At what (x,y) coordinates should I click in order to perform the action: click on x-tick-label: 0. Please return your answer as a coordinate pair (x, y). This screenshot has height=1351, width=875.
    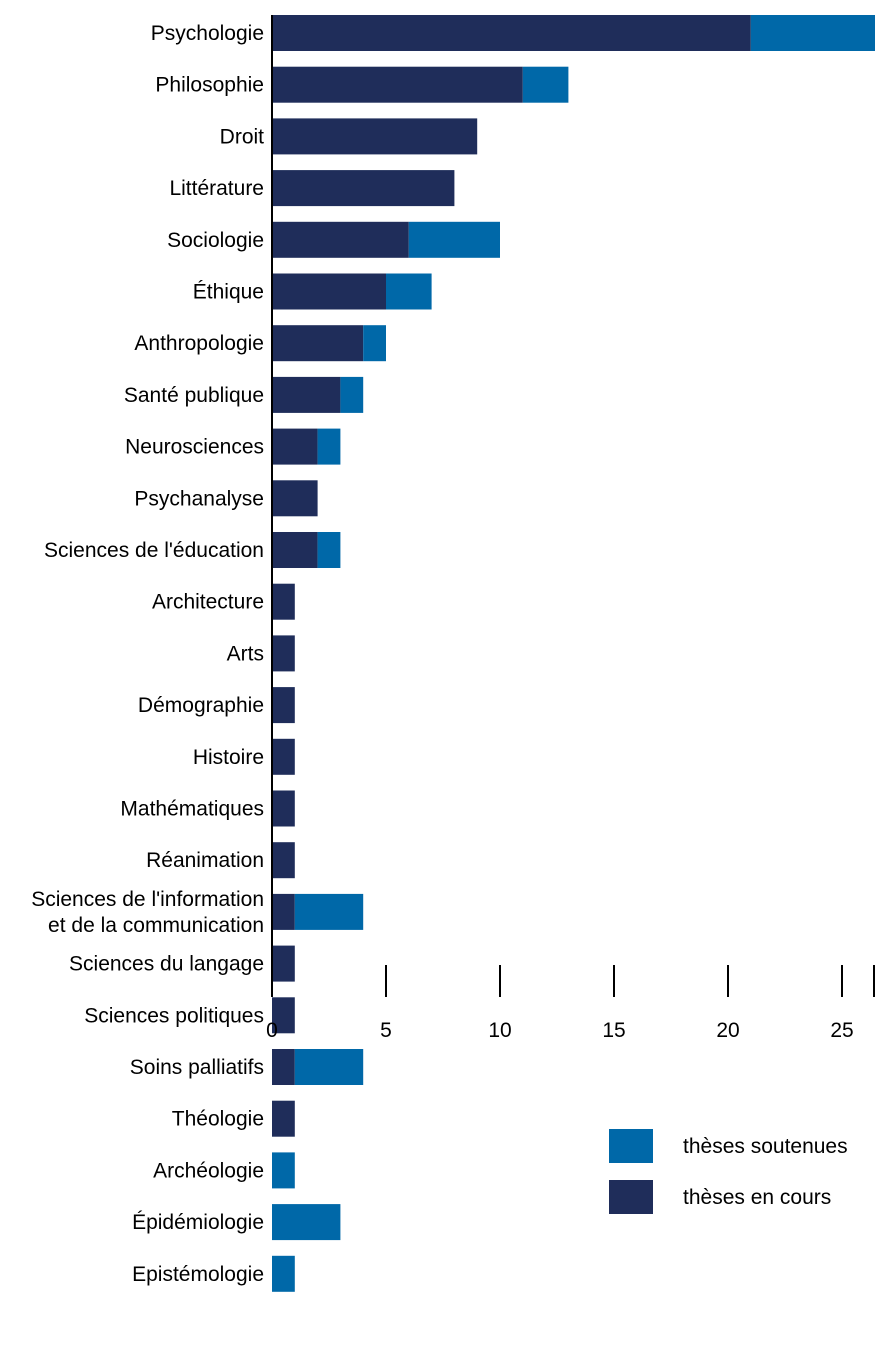
    Looking at the image, I should click on (272, 1030).